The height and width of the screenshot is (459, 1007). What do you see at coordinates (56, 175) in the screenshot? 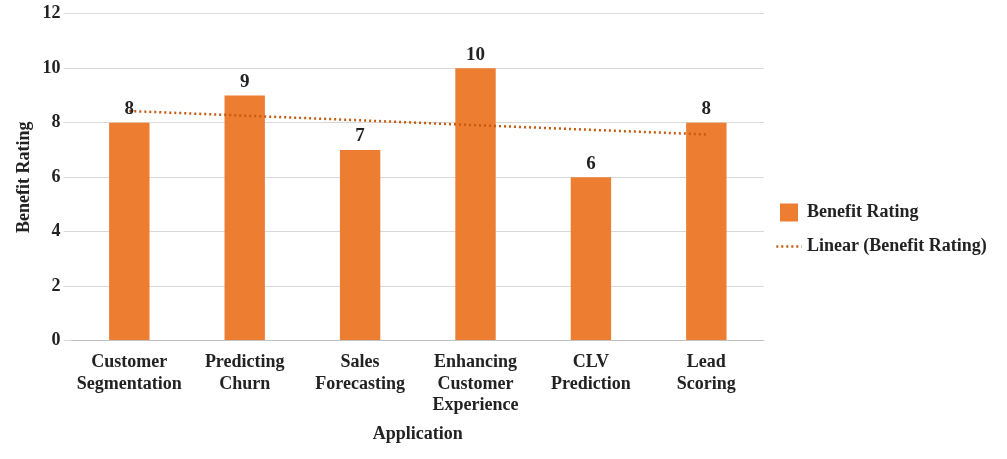
I see `y-tick-label: 6` at bounding box center [56, 175].